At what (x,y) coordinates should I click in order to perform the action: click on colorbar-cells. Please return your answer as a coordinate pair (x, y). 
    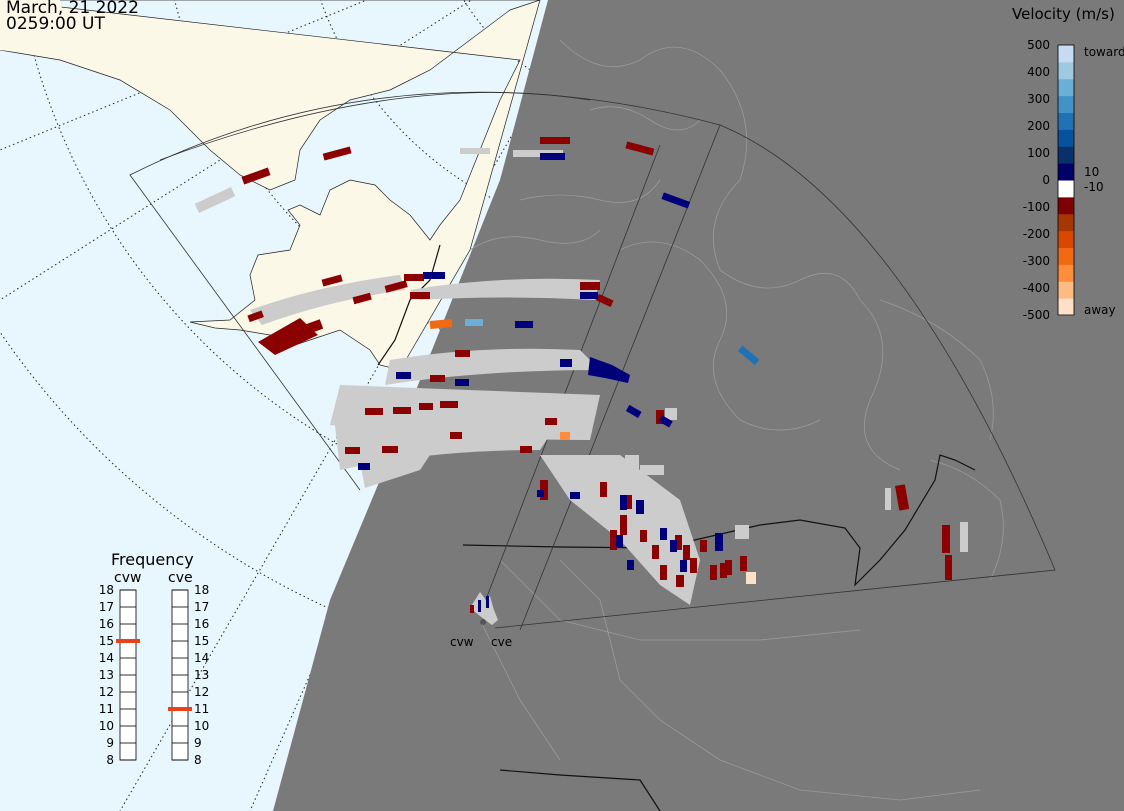
    Looking at the image, I should click on (1066, 180).